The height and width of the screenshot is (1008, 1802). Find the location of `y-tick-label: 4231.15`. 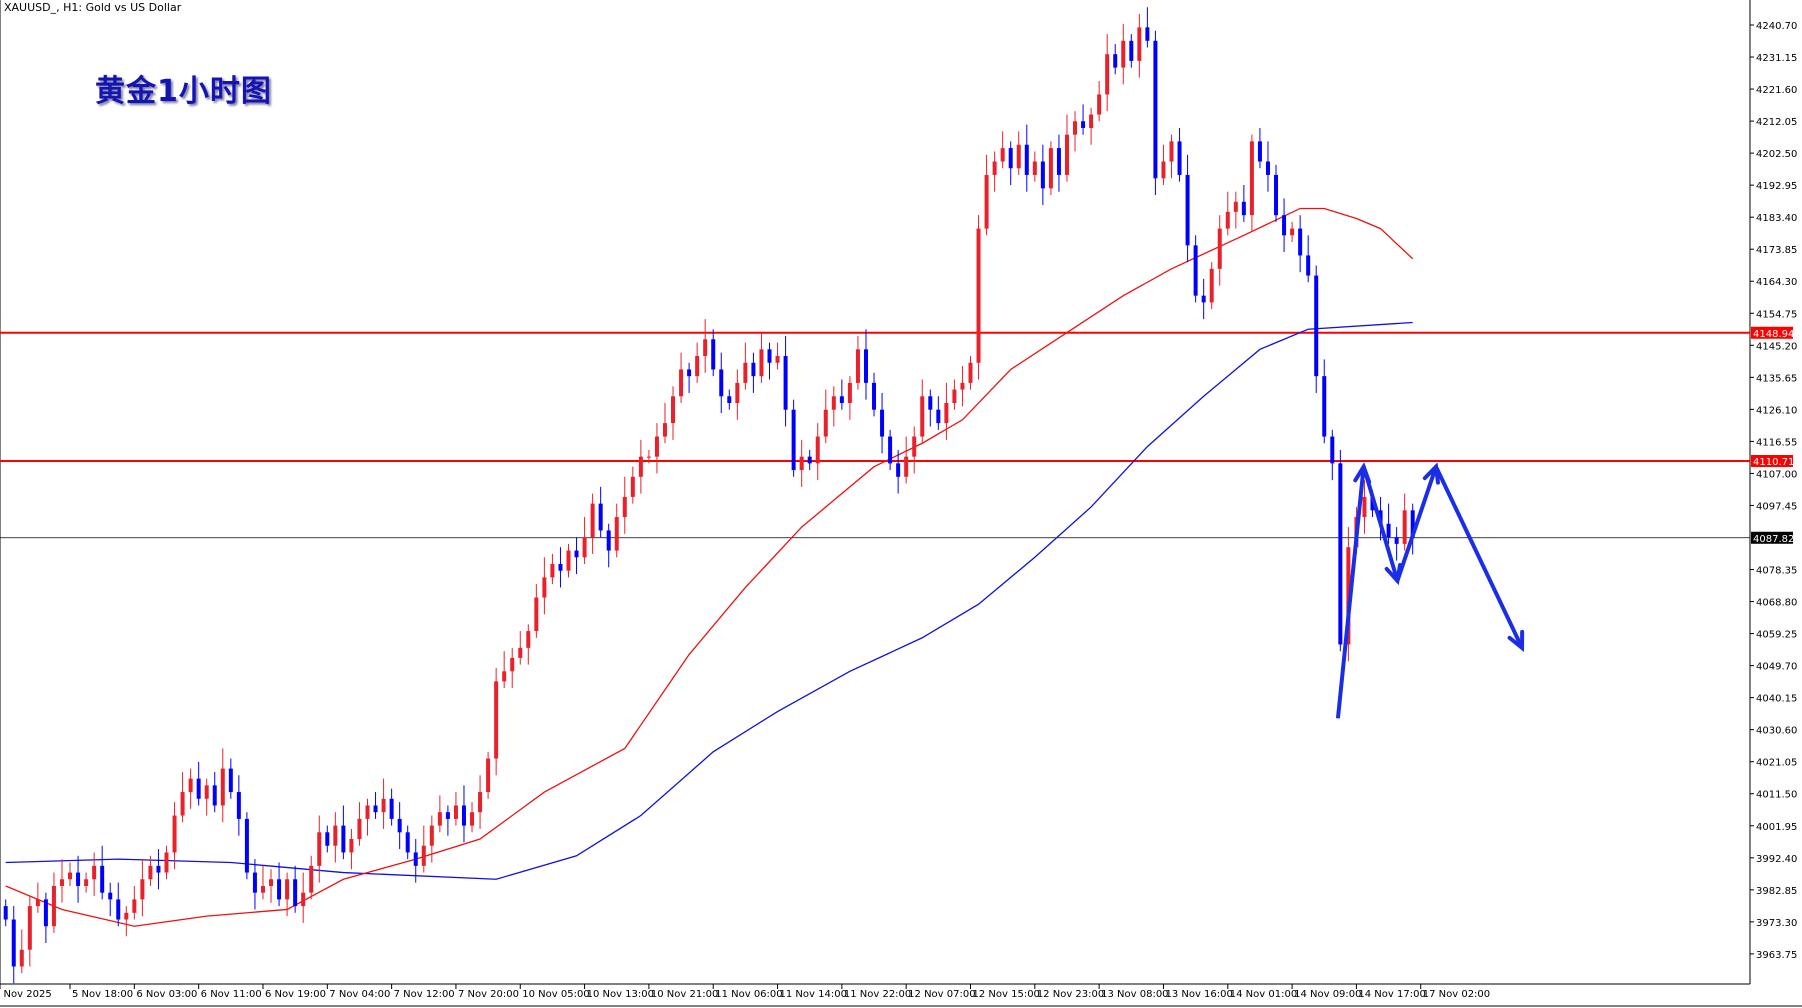

y-tick-label: 4231.15 is located at coordinates (1776, 58).